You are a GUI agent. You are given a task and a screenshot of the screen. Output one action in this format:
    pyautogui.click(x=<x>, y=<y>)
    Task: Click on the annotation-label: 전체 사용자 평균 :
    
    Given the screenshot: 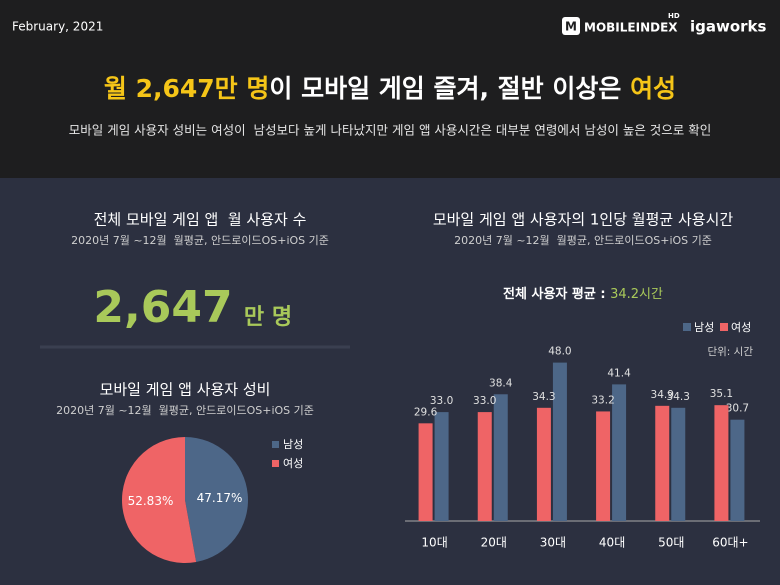 What is the action you would take?
    pyautogui.click(x=556, y=294)
    